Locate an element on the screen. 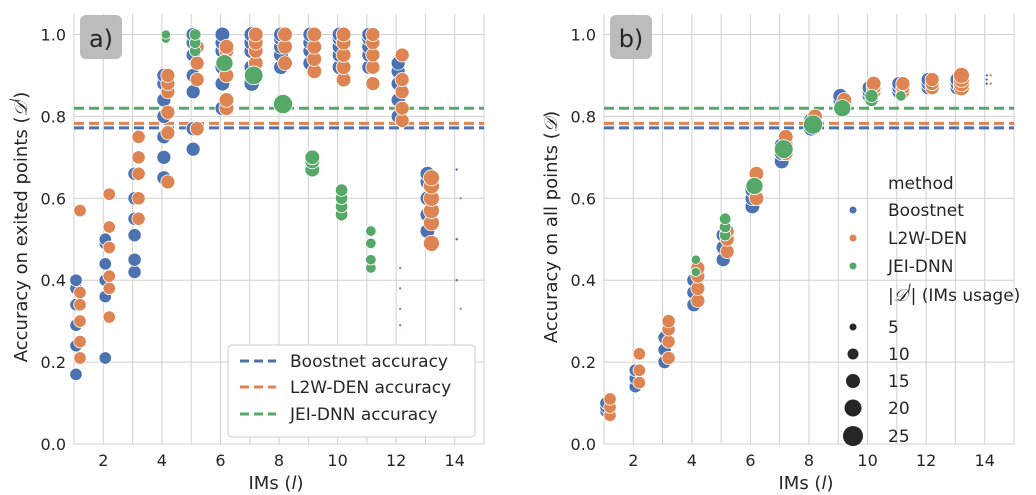 The height and width of the screenshot is (495, 1036). x-tick-label: 14 is located at coordinates (455, 460).